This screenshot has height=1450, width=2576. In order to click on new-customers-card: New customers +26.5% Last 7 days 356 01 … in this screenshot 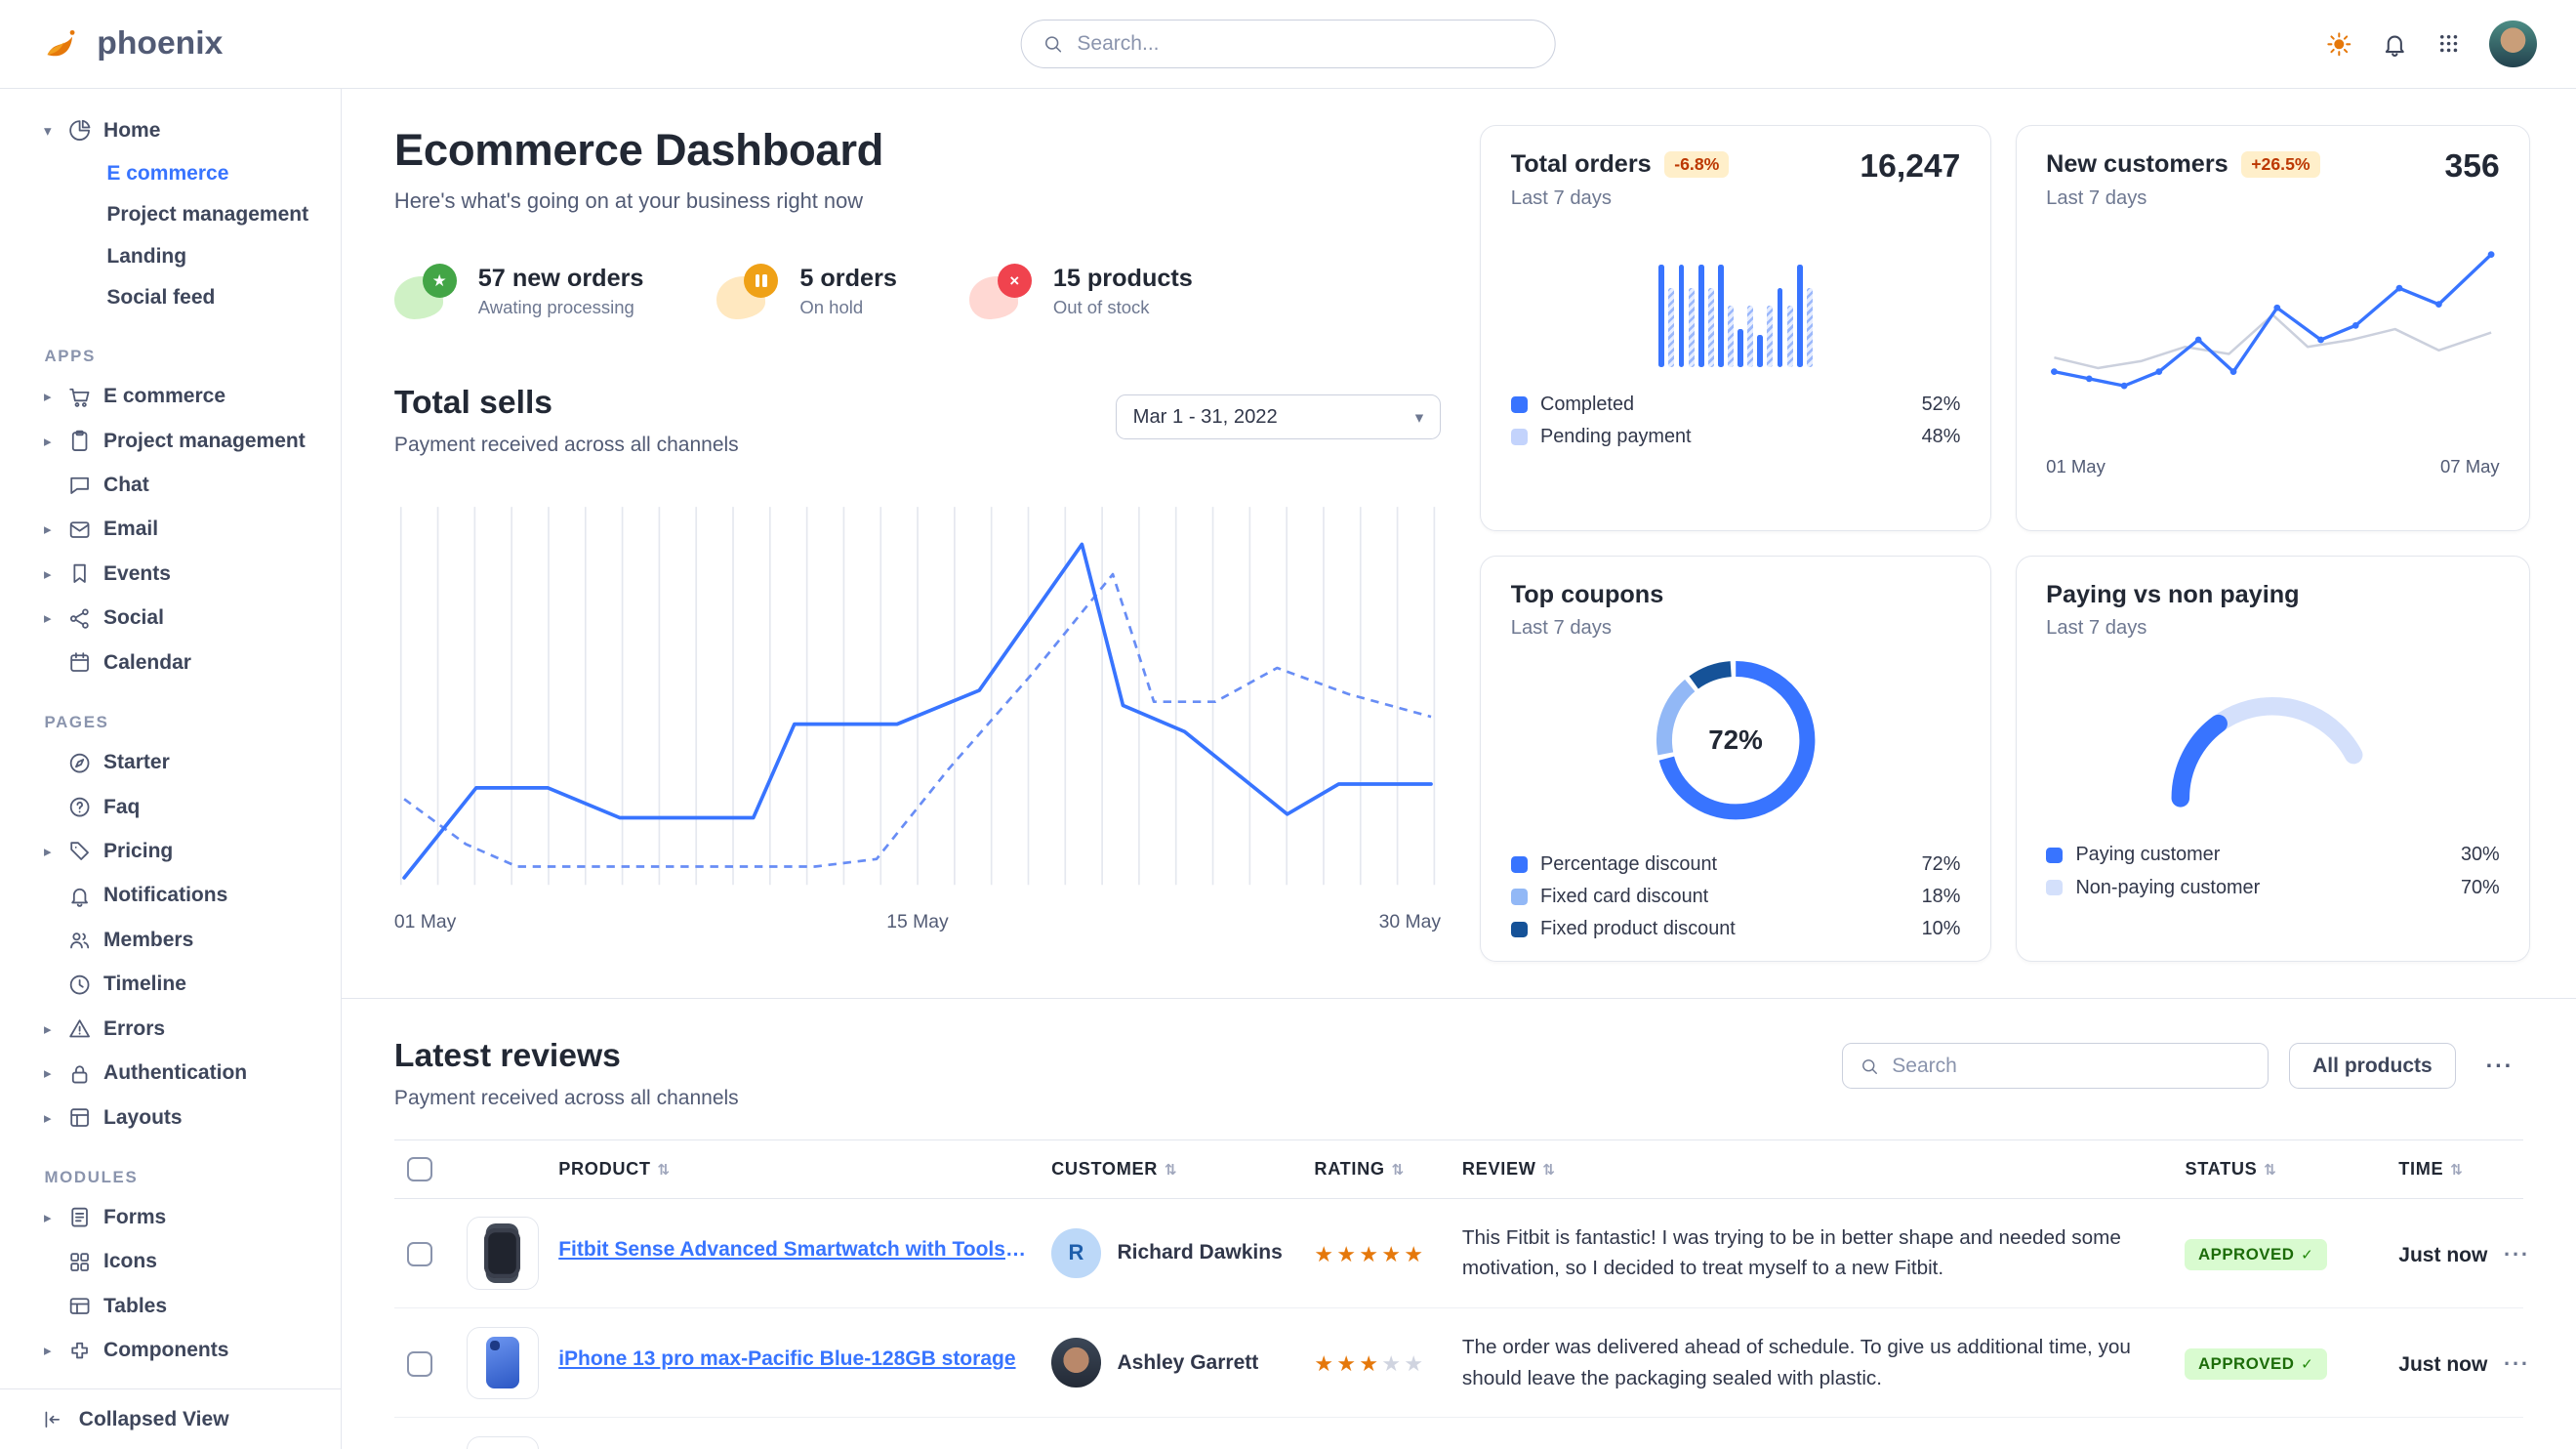, I will do `click(2272, 327)`.